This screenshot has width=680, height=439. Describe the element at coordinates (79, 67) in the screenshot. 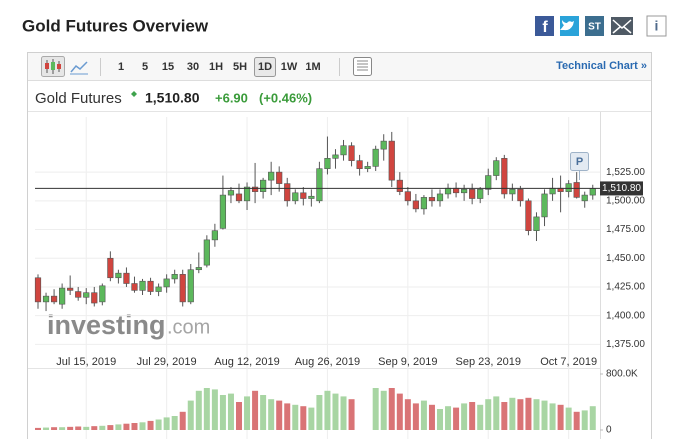

I see `line-icon` at that location.